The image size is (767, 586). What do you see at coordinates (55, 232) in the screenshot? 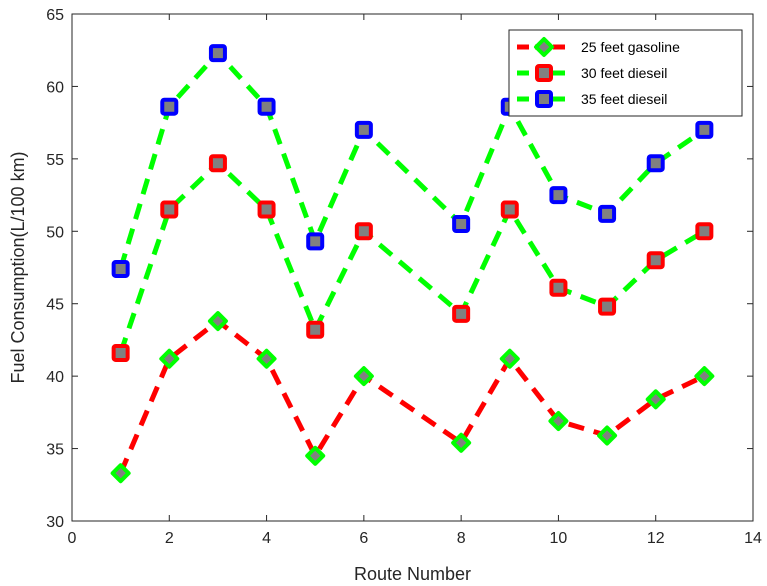
I see `y-tick-label: 50` at bounding box center [55, 232].